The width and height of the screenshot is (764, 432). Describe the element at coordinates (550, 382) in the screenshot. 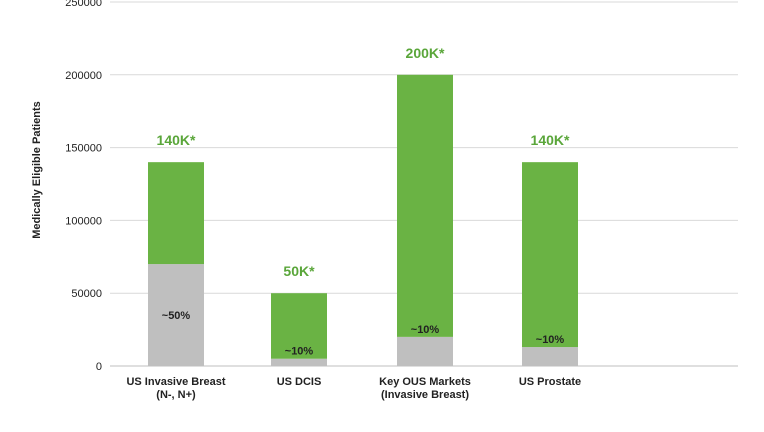

I see `x-category-label: US Prostate` at that location.